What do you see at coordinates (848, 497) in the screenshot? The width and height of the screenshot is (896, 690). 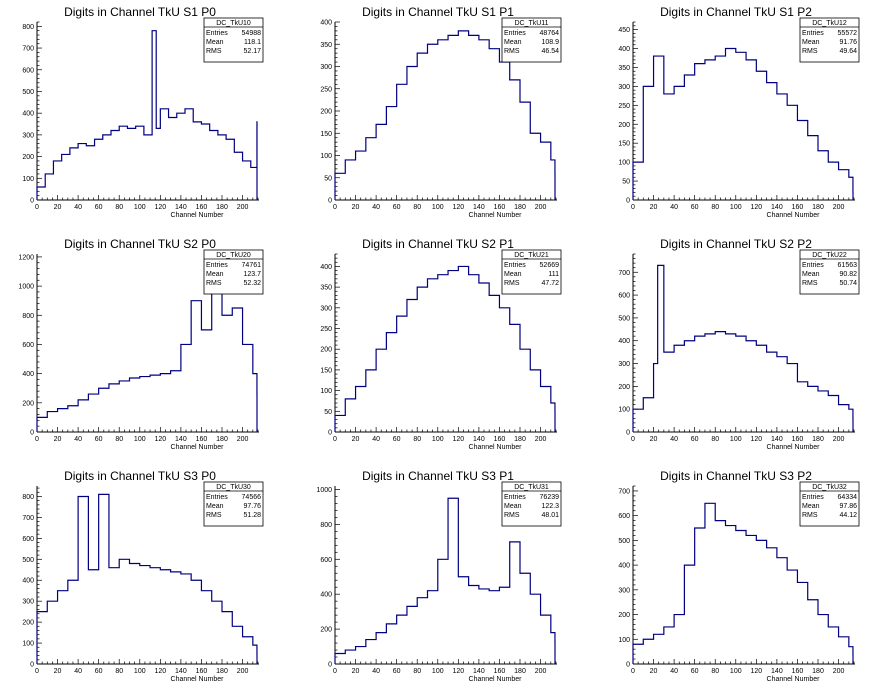 I see `stats-entries-value: 64334` at bounding box center [848, 497].